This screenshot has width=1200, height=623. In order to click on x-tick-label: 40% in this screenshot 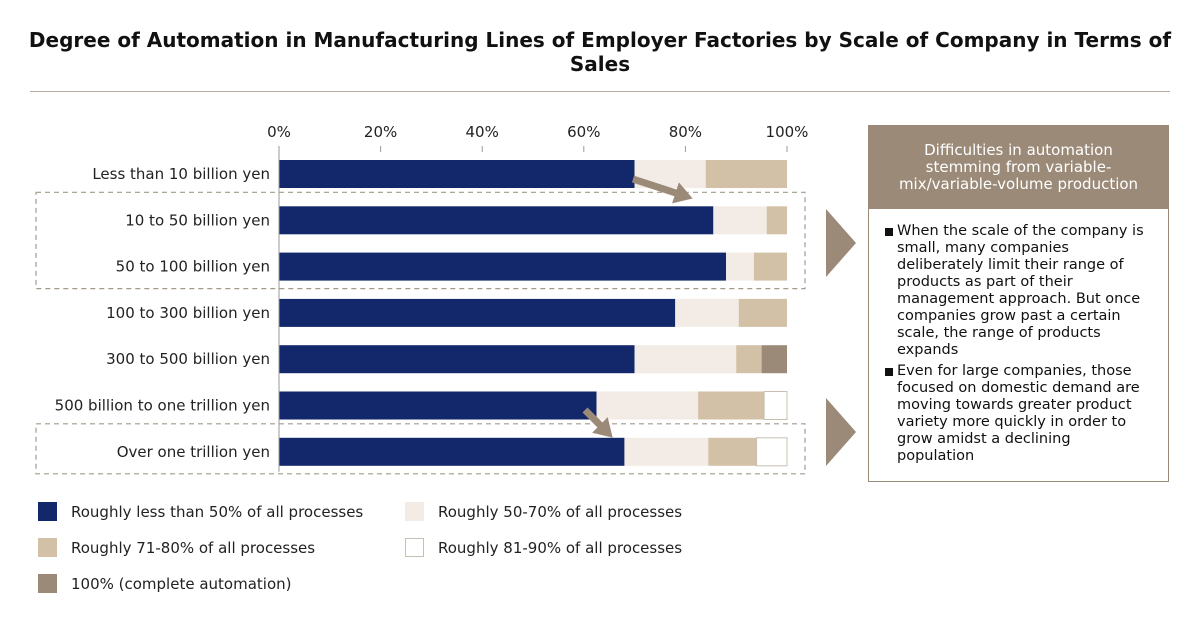, I will do `click(482, 132)`.